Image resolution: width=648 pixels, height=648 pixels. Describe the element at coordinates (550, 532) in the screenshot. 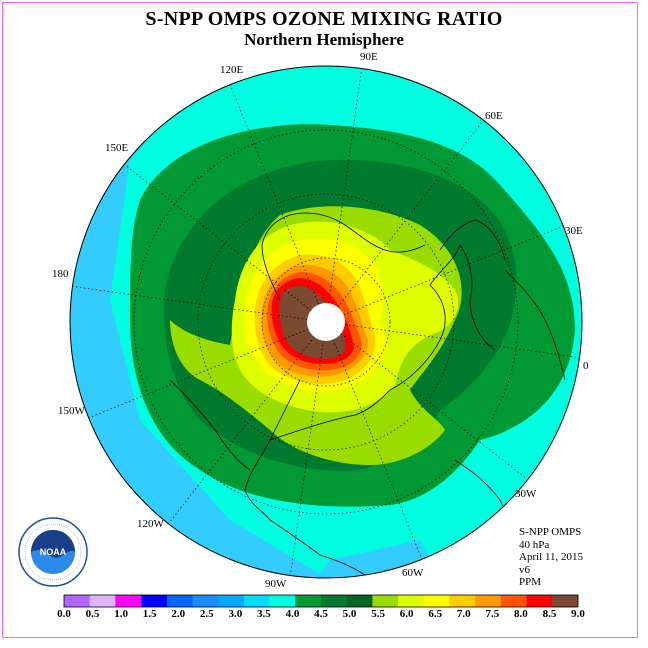

I see `info-instrument: S-NPP OMPS` at that location.